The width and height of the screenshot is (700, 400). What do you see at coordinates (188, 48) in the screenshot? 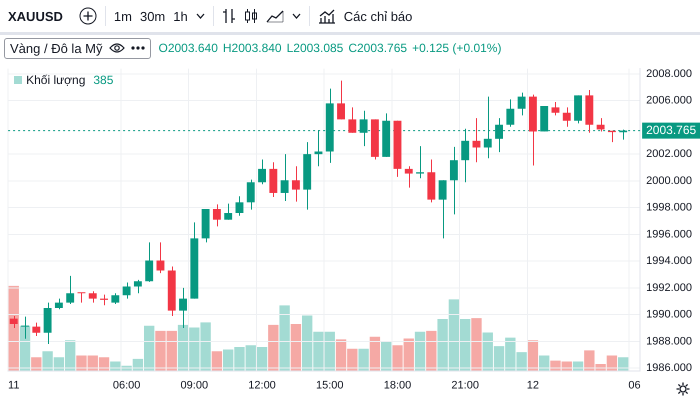
I see `text: O2003.640` at bounding box center [188, 48].